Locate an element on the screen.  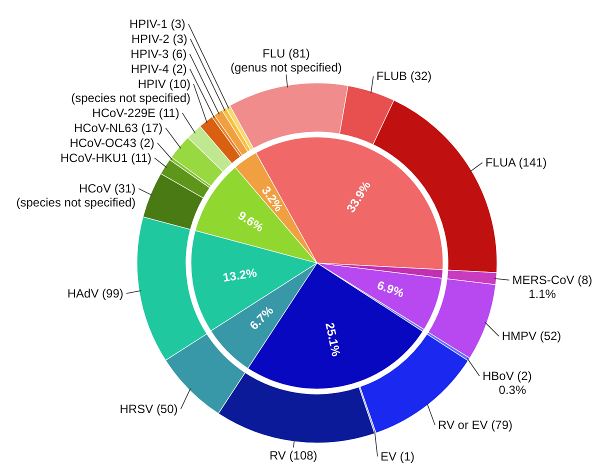
text: 0.3% is located at coordinates (512, 390).